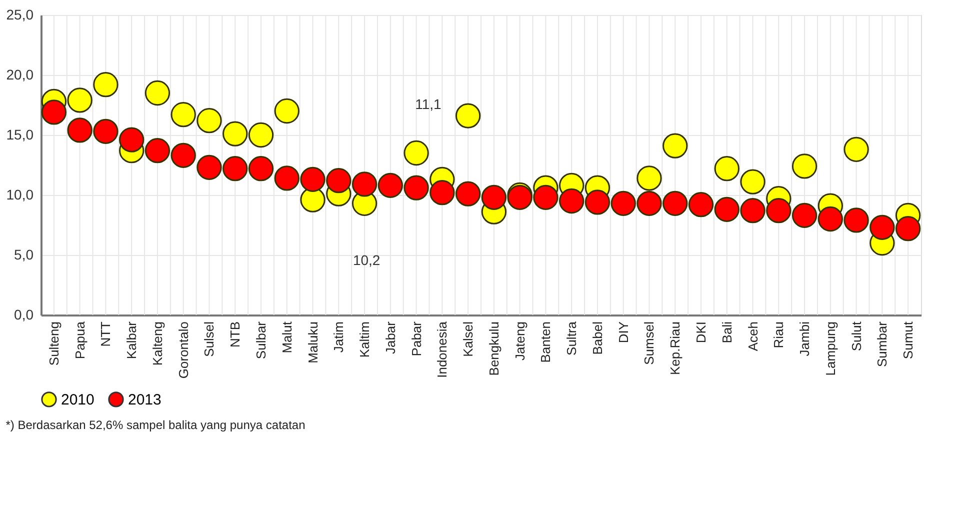 This screenshot has width=968, height=508. What do you see at coordinates (235, 335) in the screenshot?
I see `x-tick-label: NTB` at bounding box center [235, 335].